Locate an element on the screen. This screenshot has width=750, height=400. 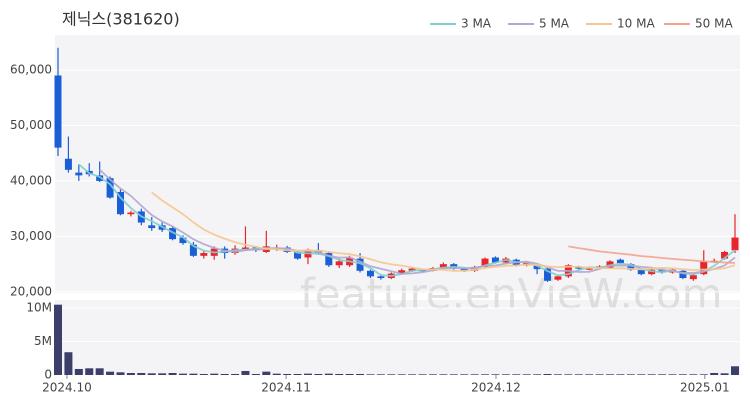
y-tick-label: 40,000 is located at coordinates (31, 180).